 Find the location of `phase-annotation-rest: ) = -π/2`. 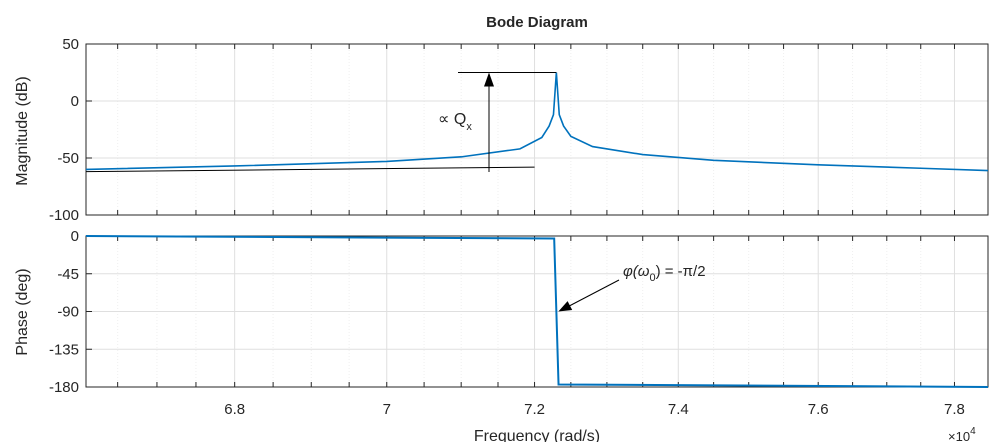

phase-annotation-rest: ) = -π/2 is located at coordinates (681, 271).